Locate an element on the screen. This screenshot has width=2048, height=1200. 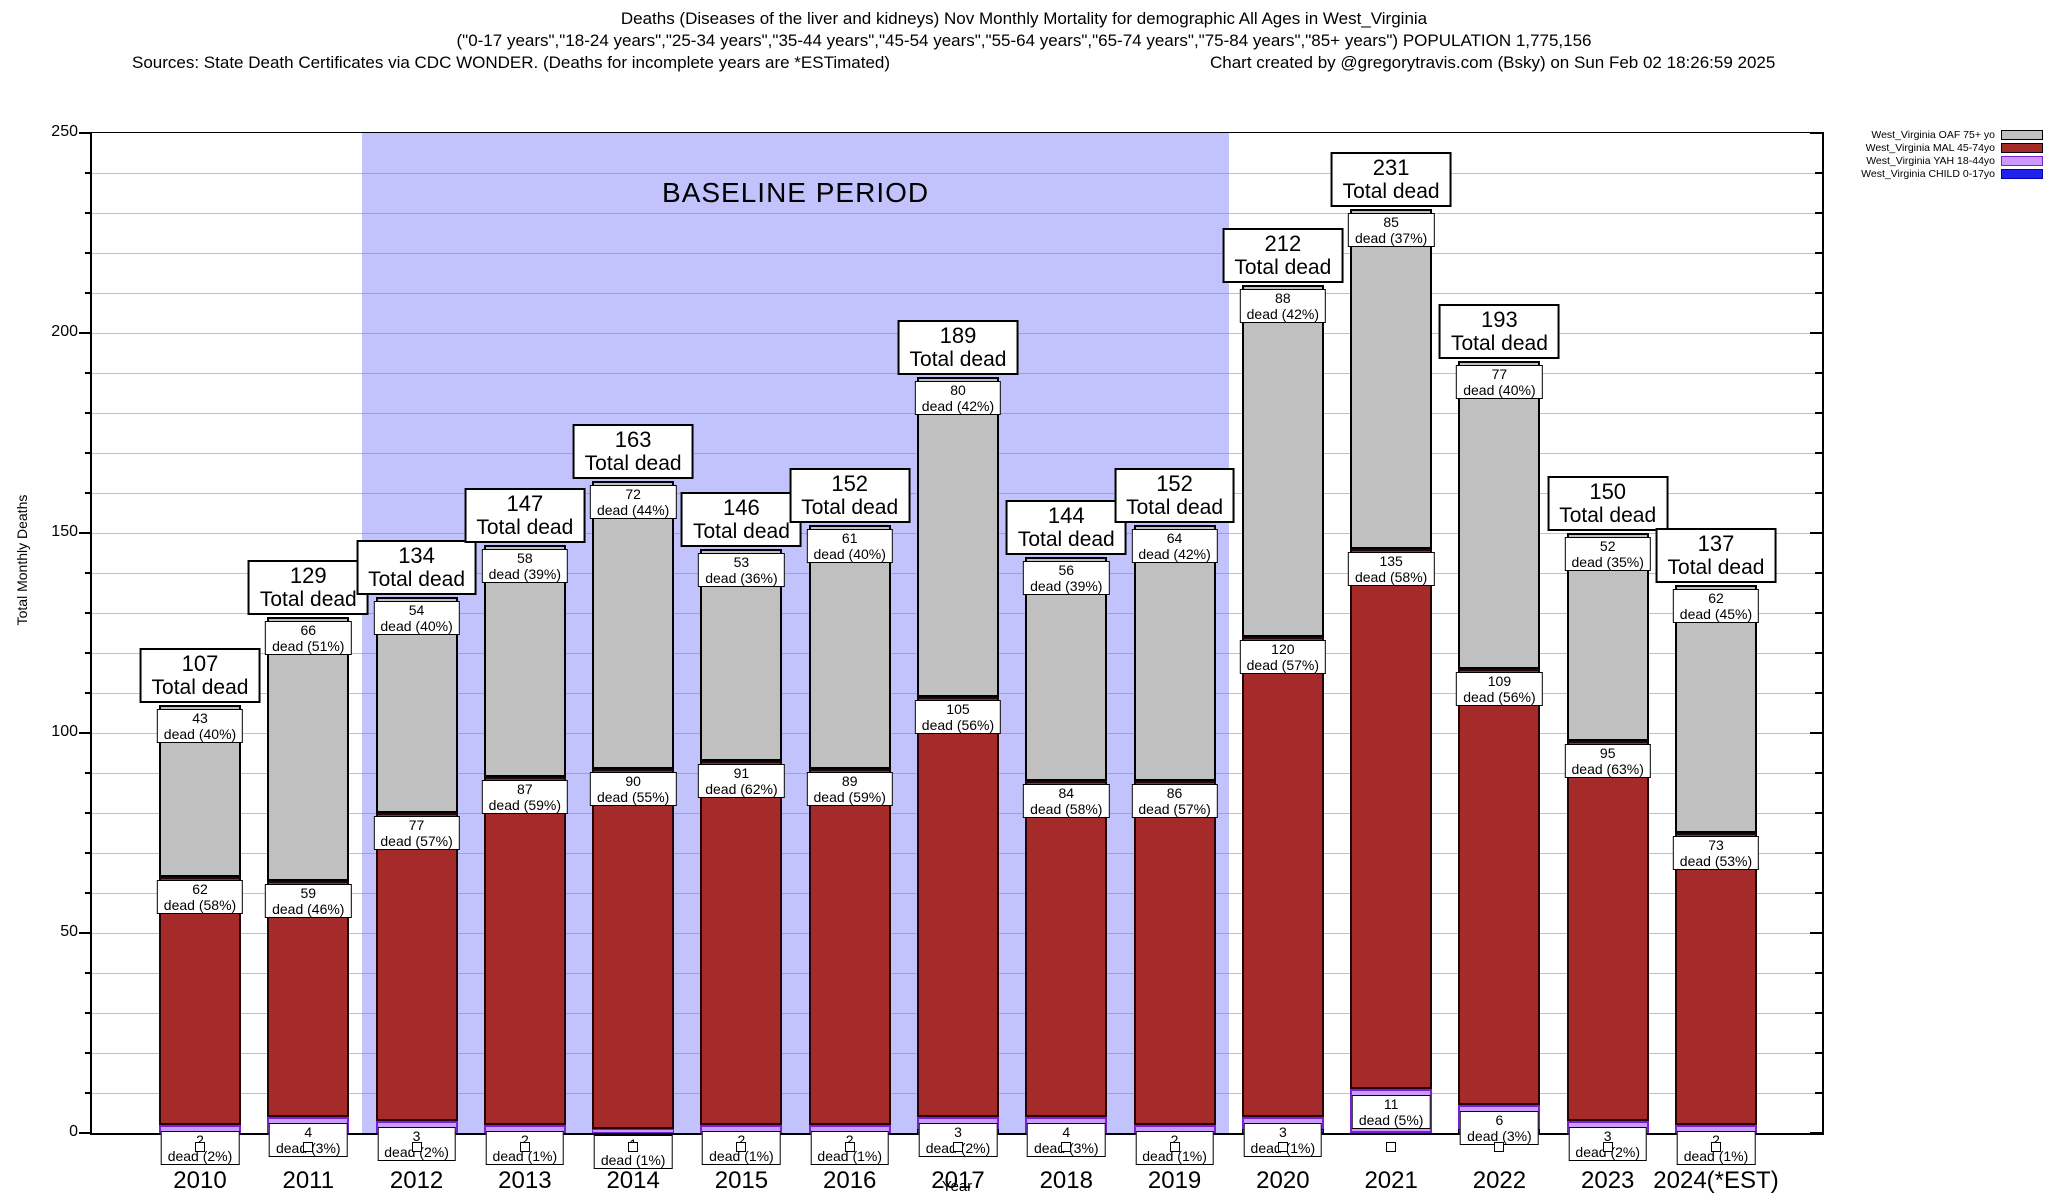
mal-label-2021-count: 135 is located at coordinates (1391, 561).